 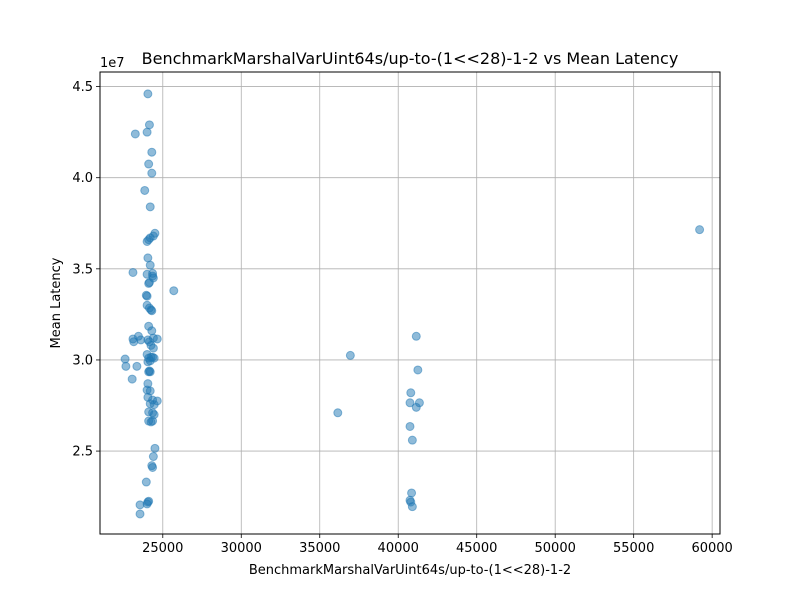 I want to click on y-axis-offset-label: 1e7, so click(x=112, y=63).